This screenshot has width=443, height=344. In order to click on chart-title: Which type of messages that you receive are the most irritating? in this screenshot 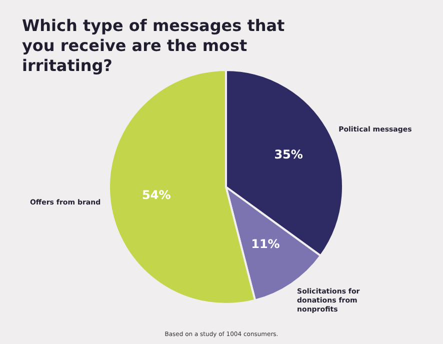, I will do `click(154, 46)`.